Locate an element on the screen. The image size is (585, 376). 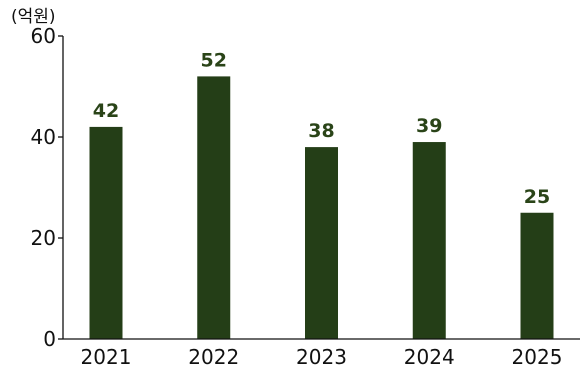
bar-2025 is located at coordinates (537, 275).